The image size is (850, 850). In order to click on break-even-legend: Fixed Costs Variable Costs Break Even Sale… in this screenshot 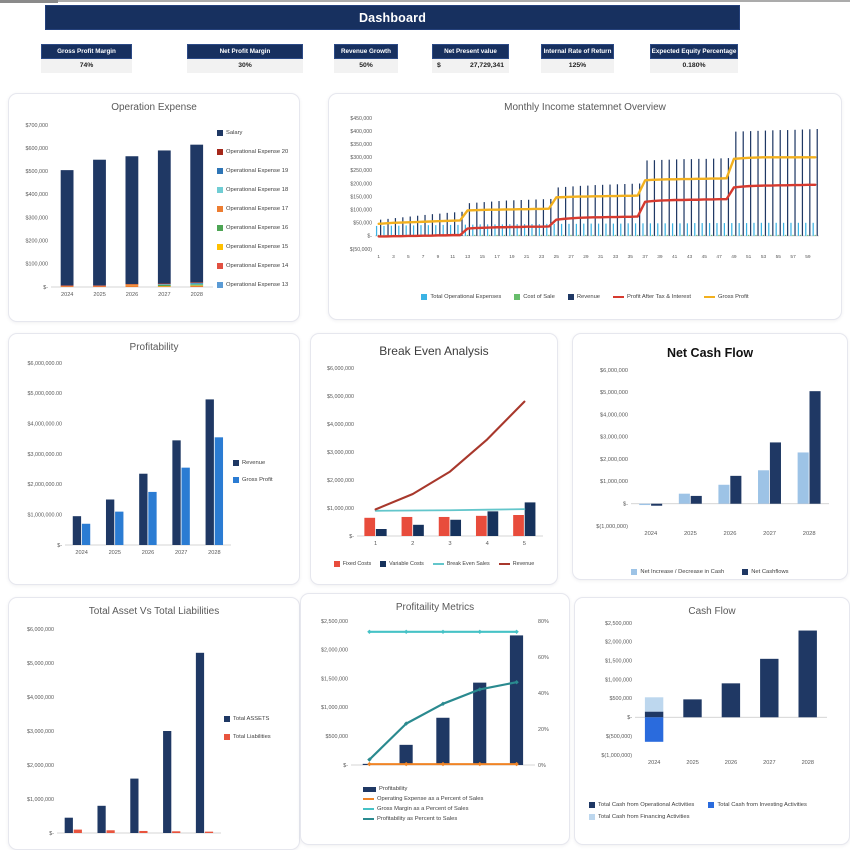, I will do `click(434, 564)`.